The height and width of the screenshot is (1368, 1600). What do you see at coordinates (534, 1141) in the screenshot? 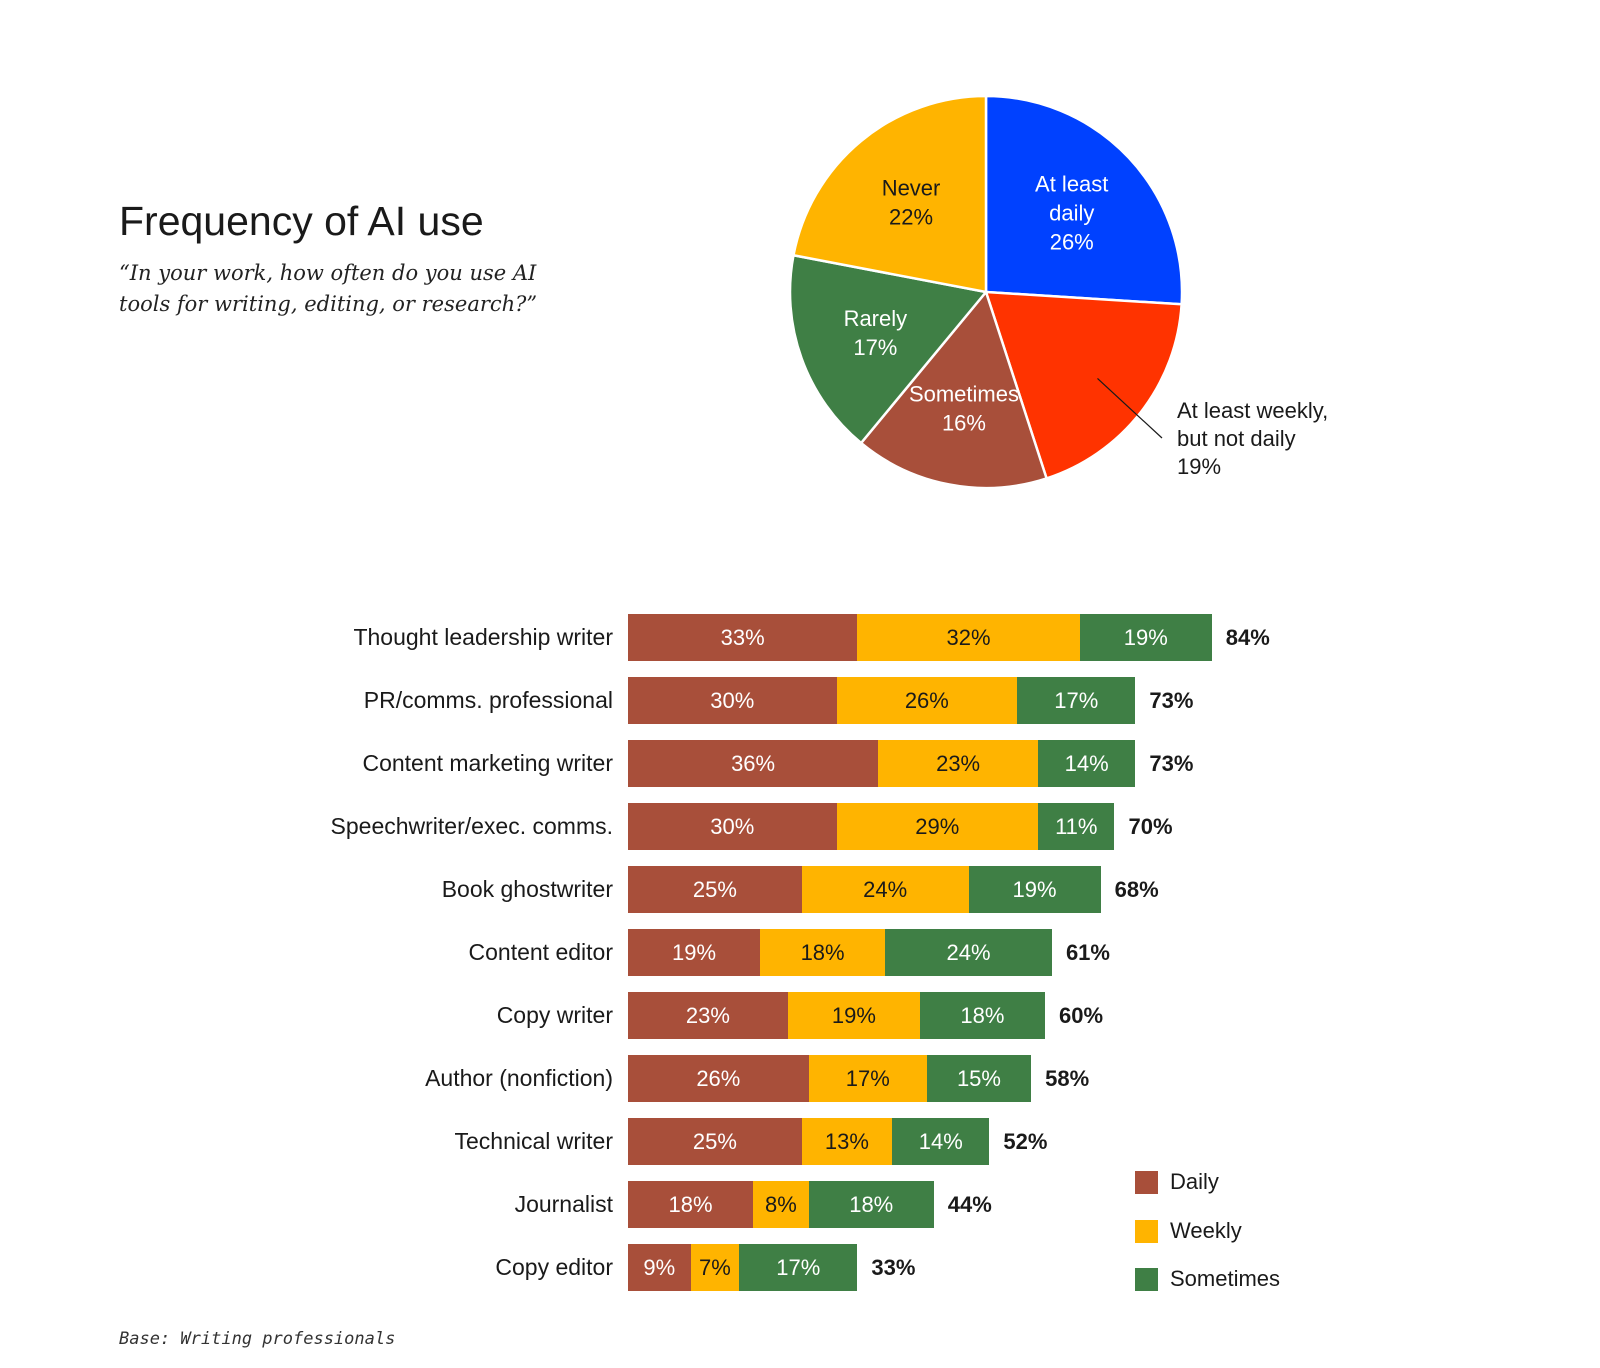
I see `category-label: Technical writer` at bounding box center [534, 1141].